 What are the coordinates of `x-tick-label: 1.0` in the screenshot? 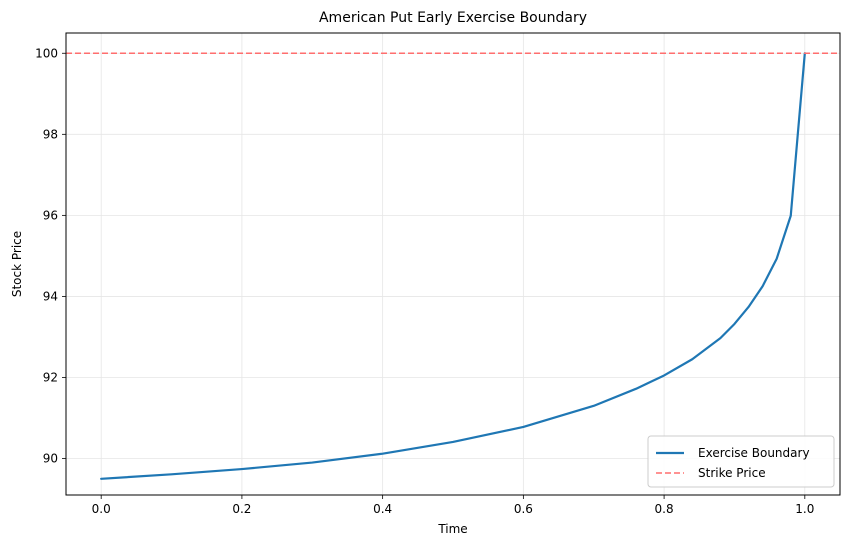 It's located at (804, 509).